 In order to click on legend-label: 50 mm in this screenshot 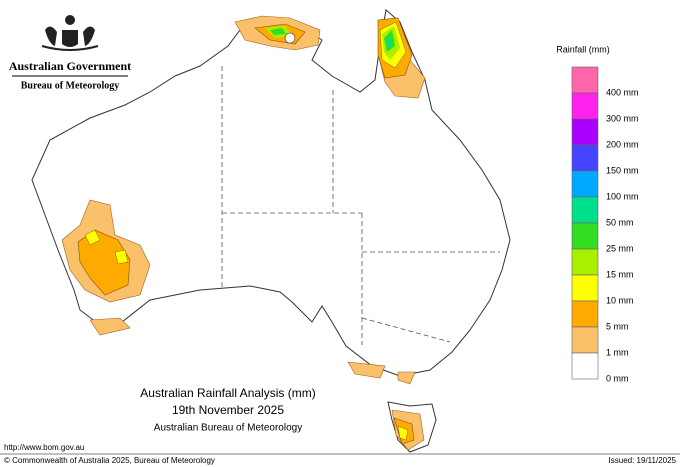, I will do `click(620, 222)`.